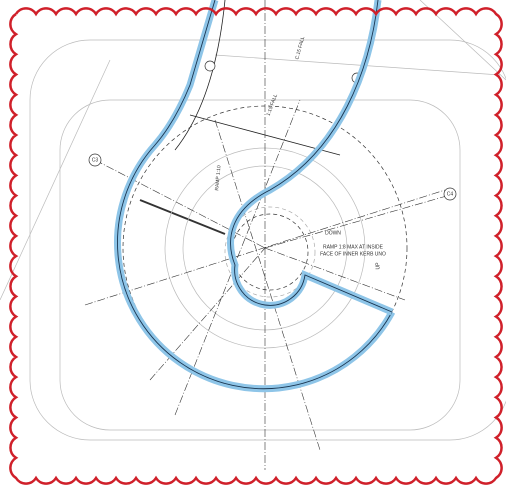  I want to click on grid-label: C3, so click(95, 160).